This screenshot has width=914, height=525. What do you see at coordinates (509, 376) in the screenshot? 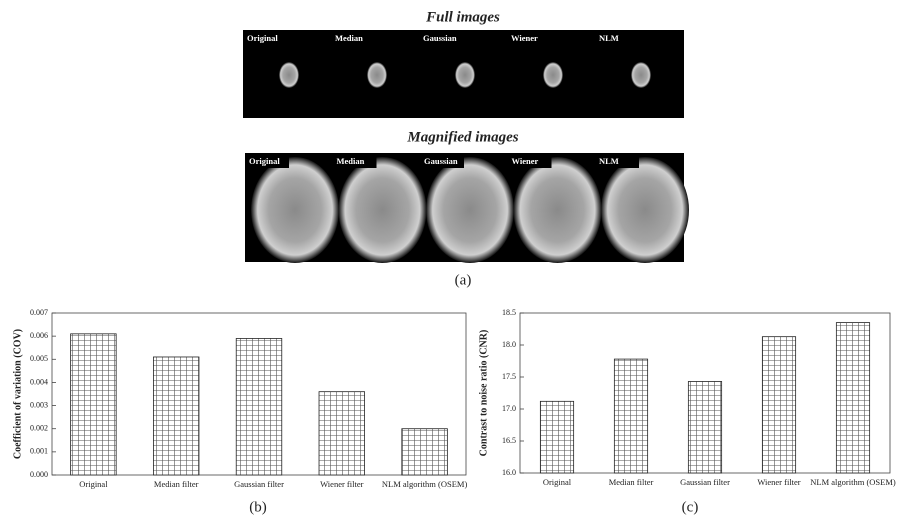
I see `y-tick-label: 17.5` at bounding box center [509, 376].